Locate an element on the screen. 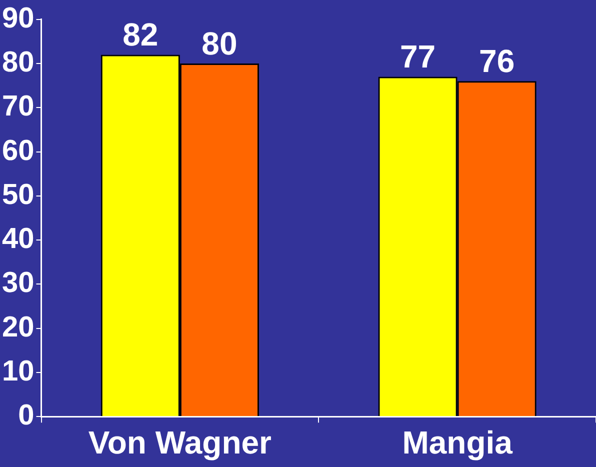 This screenshot has height=467, width=596. y-tick-label: 80 is located at coordinates (18, 62).